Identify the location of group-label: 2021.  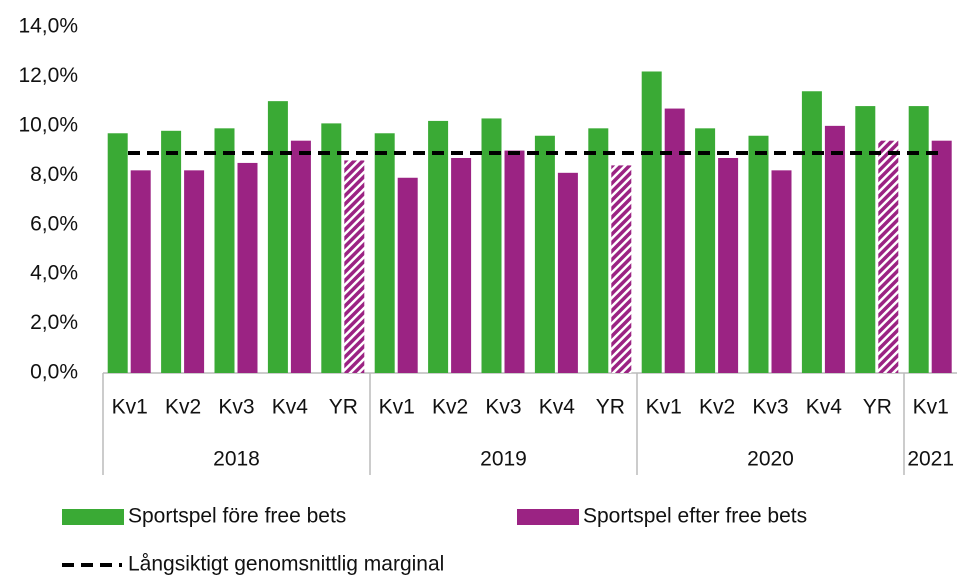
(930, 459).